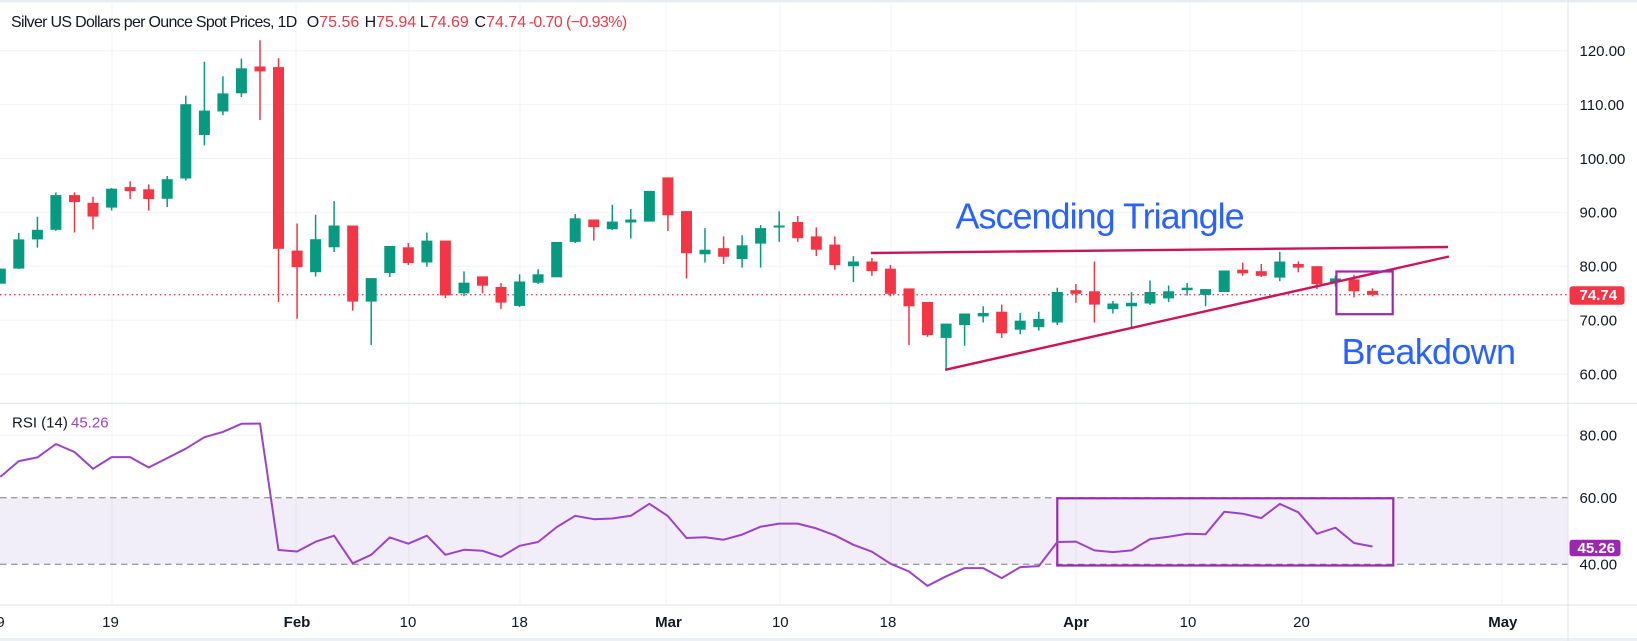  What do you see at coordinates (501, 22) in the screenshot?
I see `svg-text: C74.74` at bounding box center [501, 22].